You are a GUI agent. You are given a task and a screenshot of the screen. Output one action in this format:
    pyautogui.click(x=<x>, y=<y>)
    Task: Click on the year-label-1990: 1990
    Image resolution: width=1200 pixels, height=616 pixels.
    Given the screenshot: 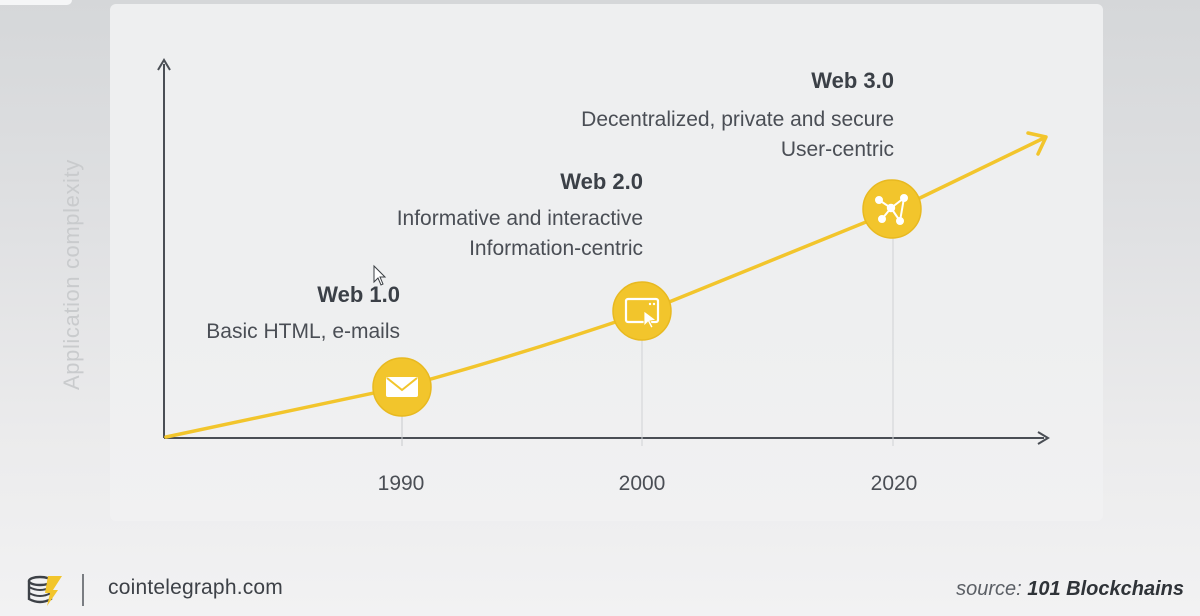 What is the action you would take?
    pyautogui.click(x=401, y=483)
    